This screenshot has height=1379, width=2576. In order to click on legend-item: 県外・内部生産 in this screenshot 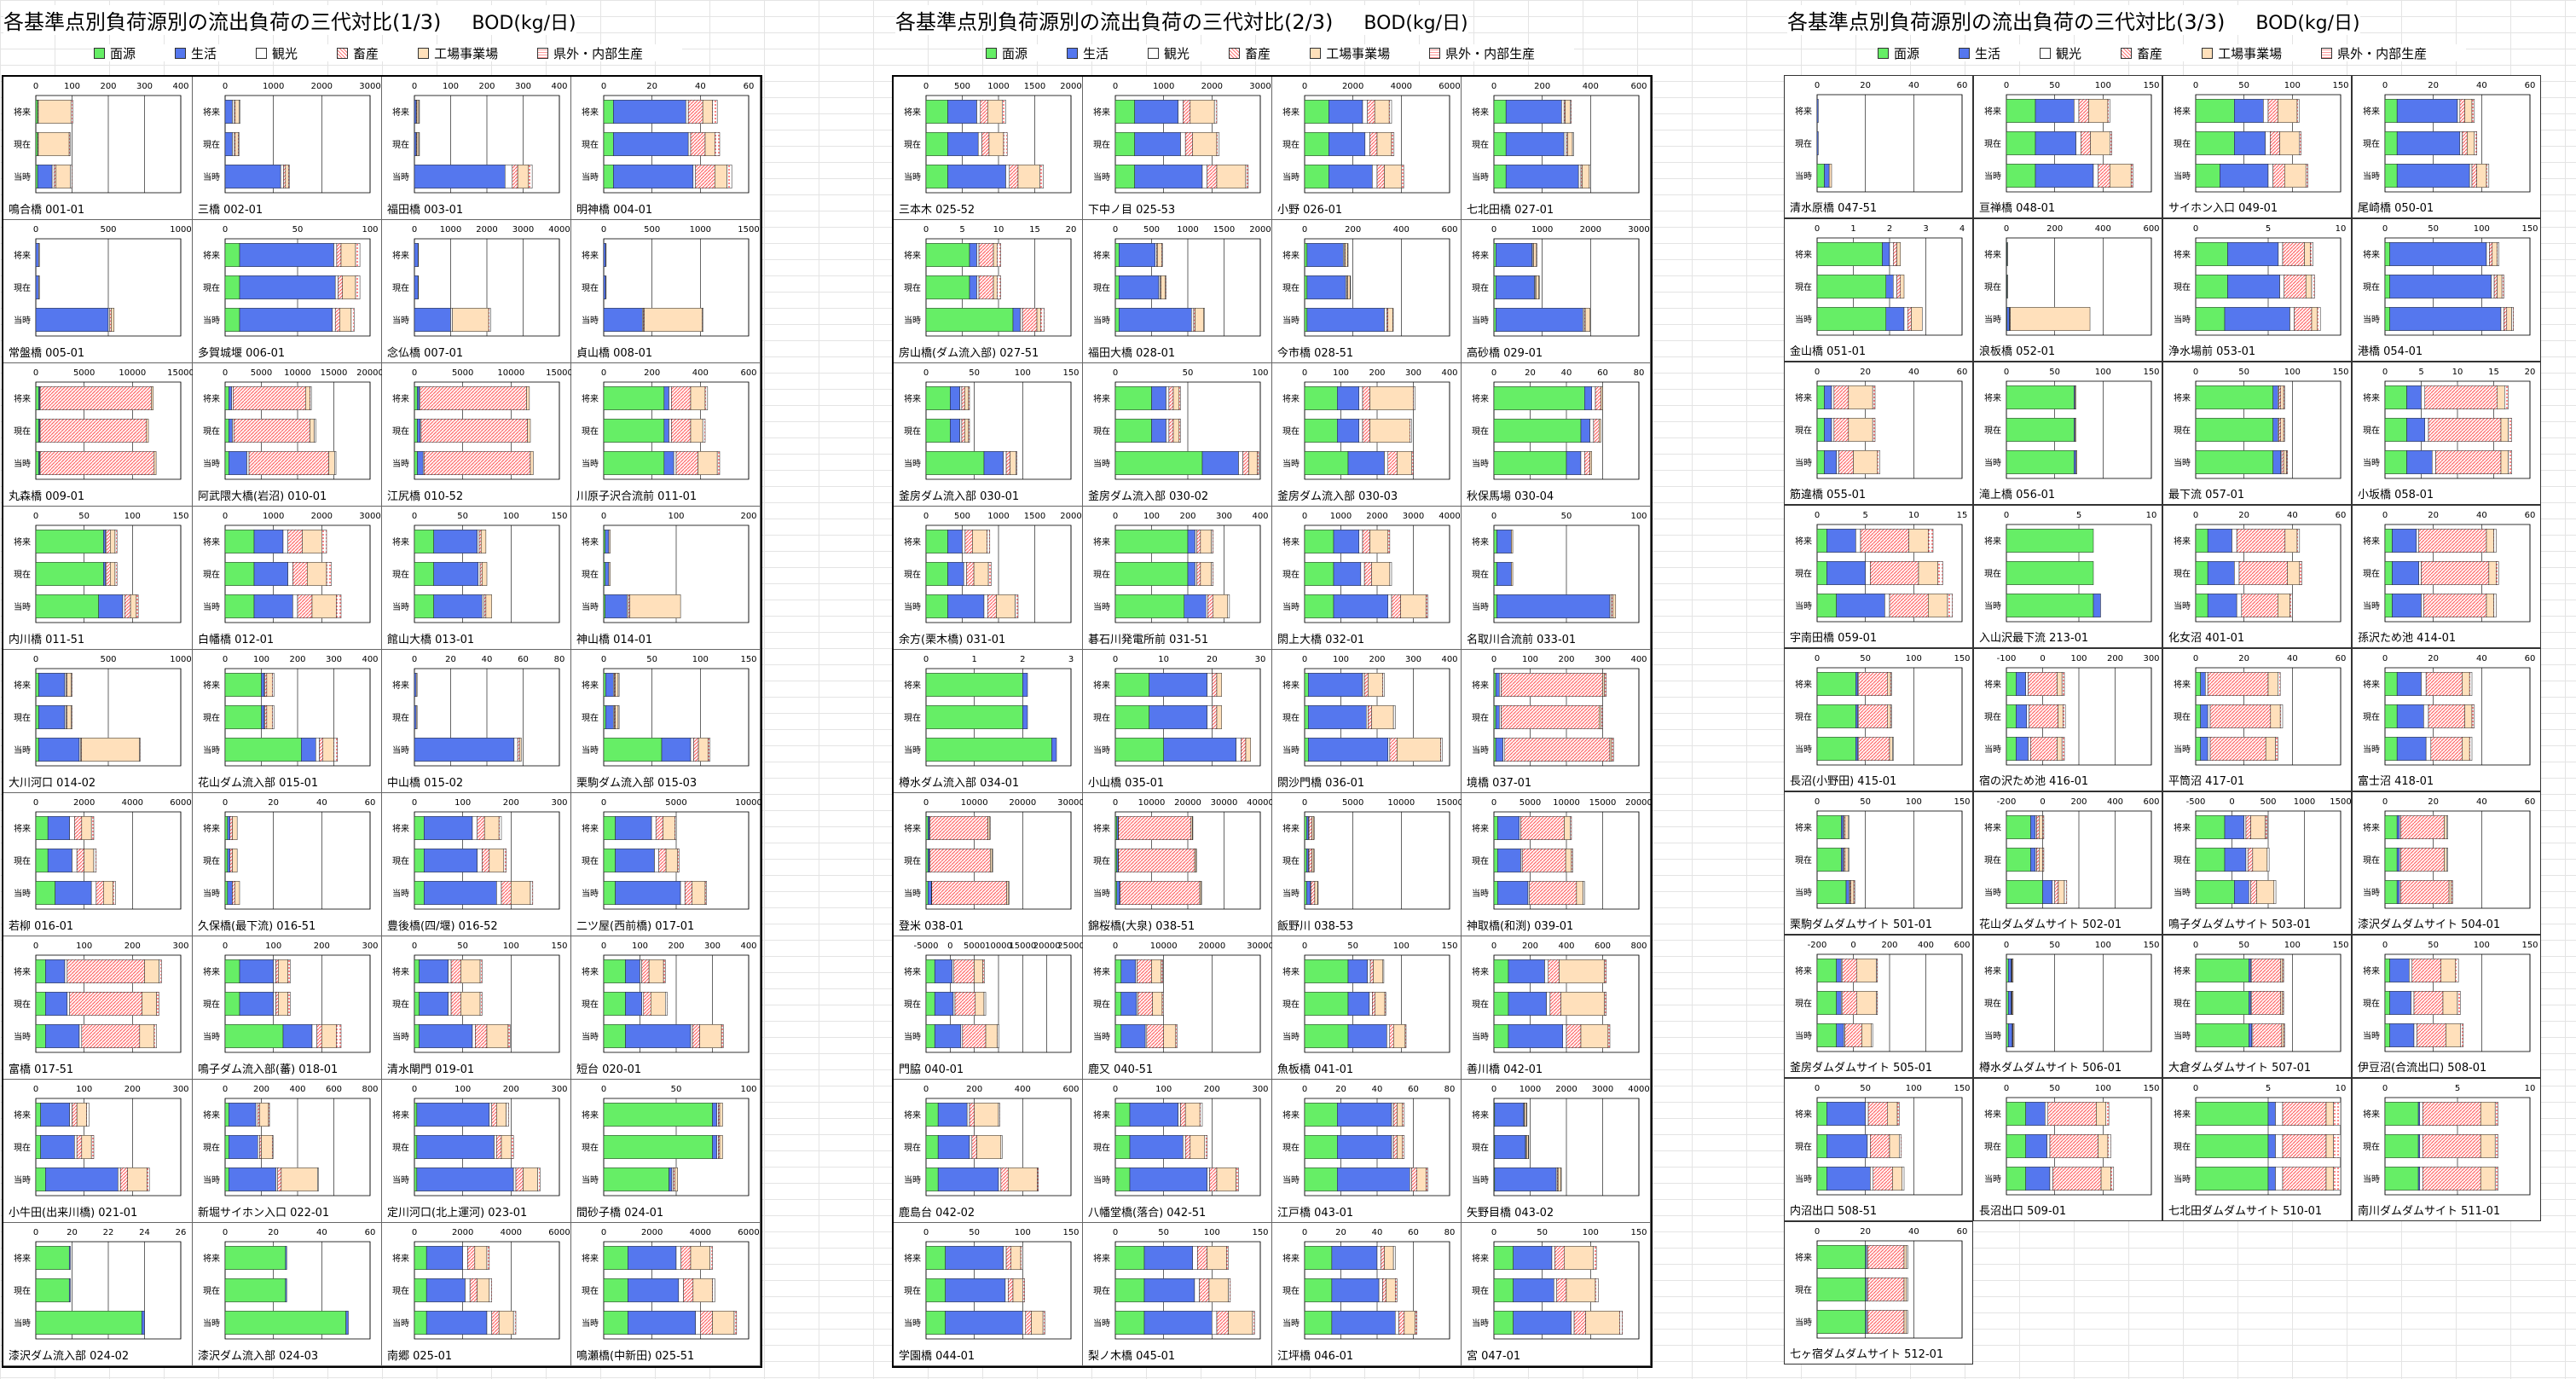, I will do `click(1482, 52)`.